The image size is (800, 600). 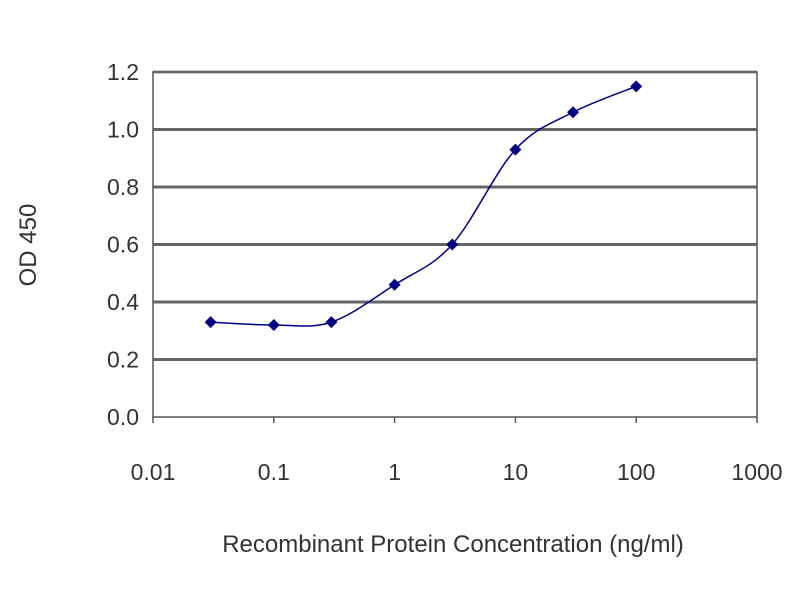 I want to click on y-tick-label: 1.0, so click(x=123, y=130).